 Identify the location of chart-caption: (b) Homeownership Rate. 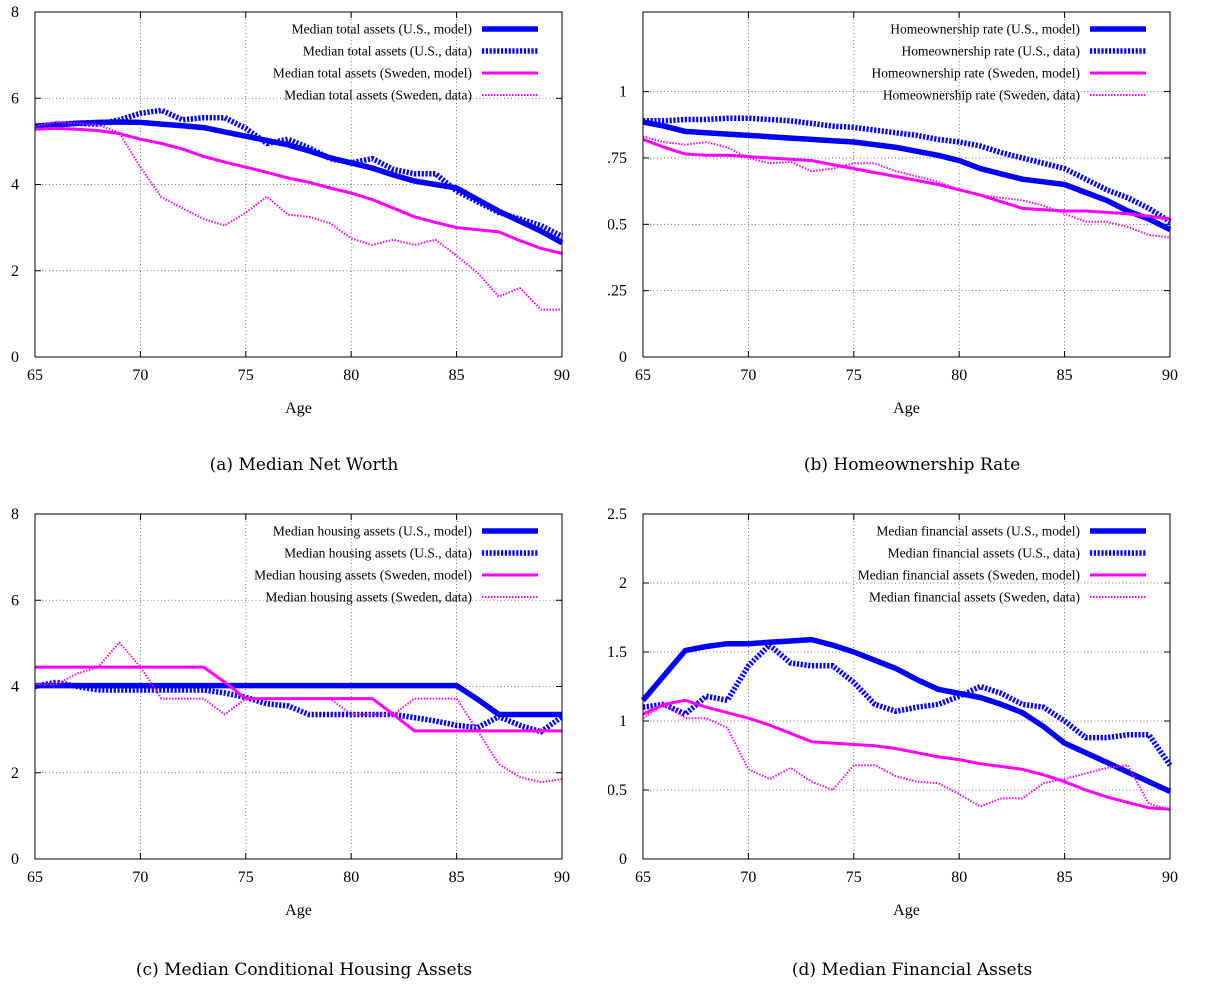
(912, 465).